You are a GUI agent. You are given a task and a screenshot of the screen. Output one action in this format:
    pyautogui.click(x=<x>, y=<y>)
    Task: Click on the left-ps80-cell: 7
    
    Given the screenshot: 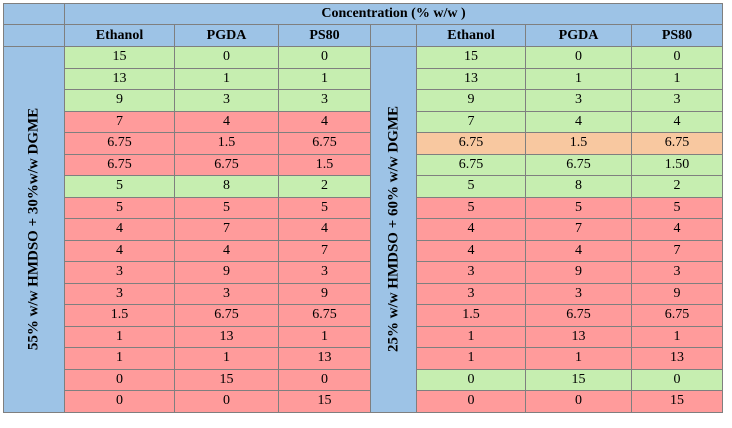 What is the action you would take?
    pyautogui.click(x=324, y=250)
    